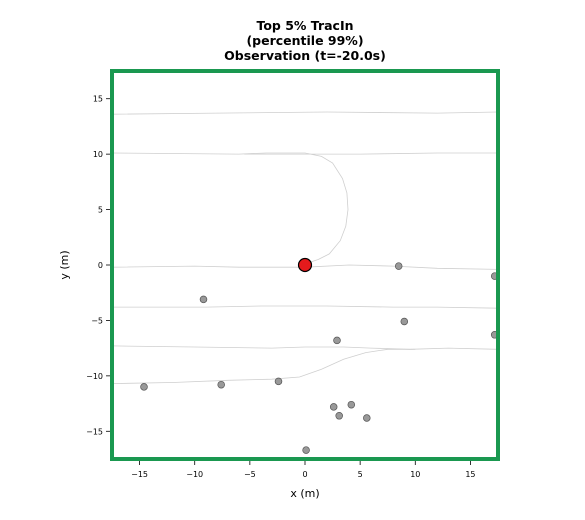  I want to click on x-tick-label: 0, so click(304, 474).